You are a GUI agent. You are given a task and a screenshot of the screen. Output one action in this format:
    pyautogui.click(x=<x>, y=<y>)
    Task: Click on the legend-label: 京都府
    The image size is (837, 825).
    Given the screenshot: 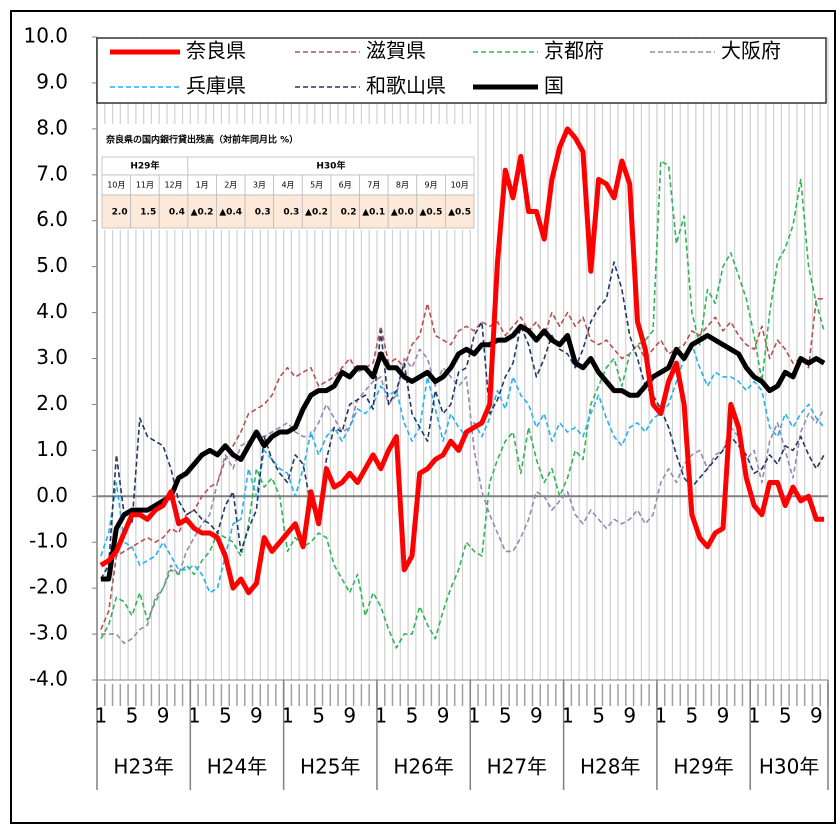 What is the action you would take?
    pyautogui.click(x=574, y=51)
    